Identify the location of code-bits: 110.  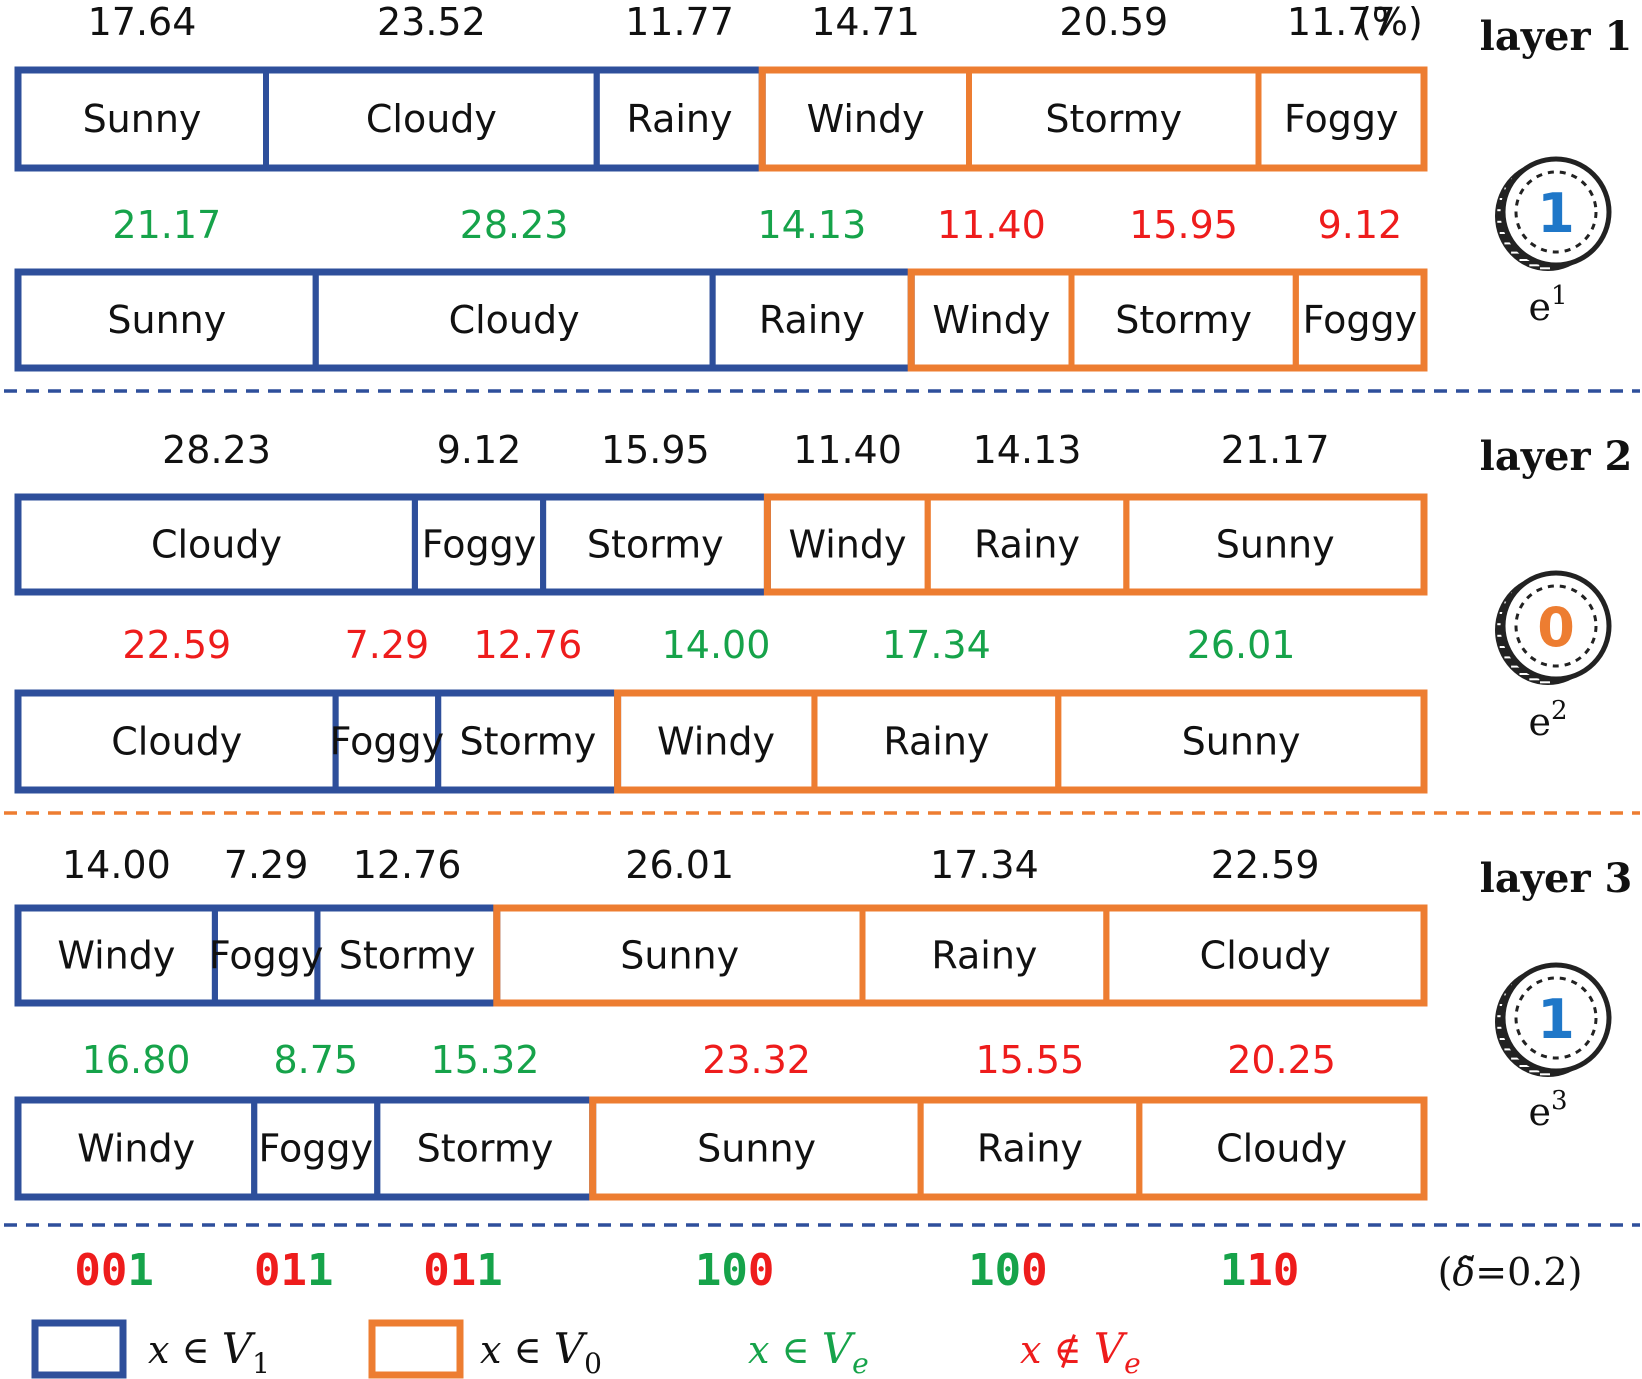
(1260, 1270).